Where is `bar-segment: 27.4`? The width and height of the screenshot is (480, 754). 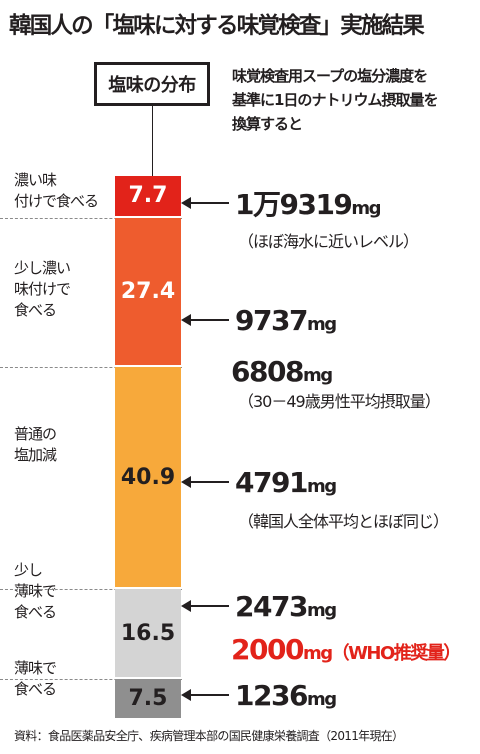 bar-segment: 27.4 is located at coordinates (148, 291).